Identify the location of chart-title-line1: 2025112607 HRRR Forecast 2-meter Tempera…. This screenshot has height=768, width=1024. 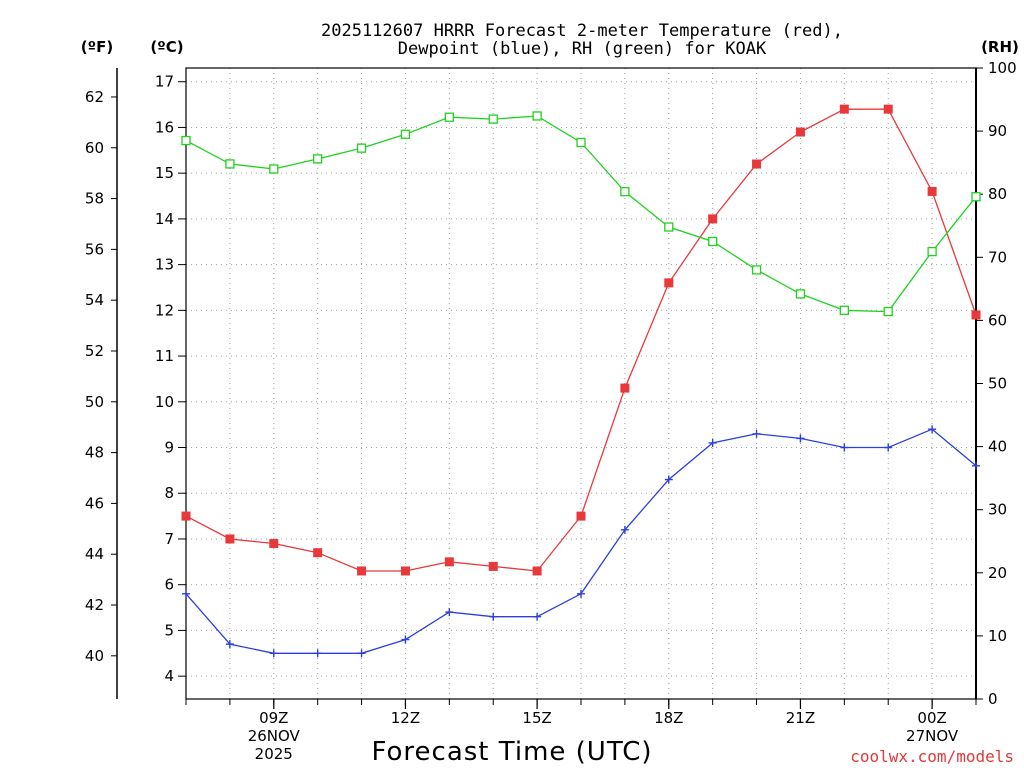
(582, 31).